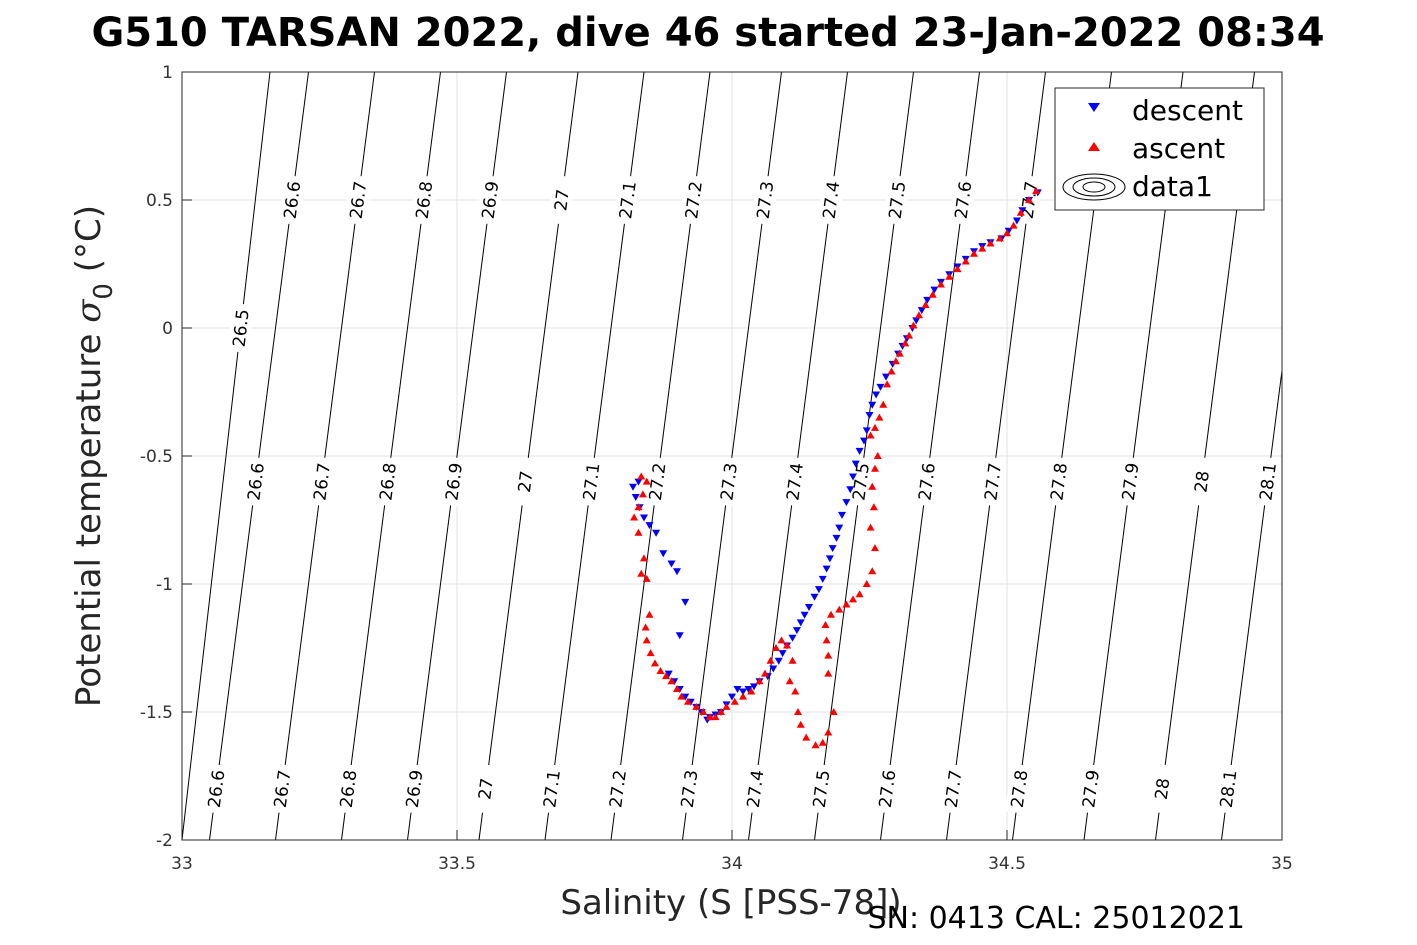 Image resolution: width=1417 pixels, height=945 pixels. What do you see at coordinates (1163, 789) in the screenshot?
I see `contour-label: 28` at bounding box center [1163, 789].